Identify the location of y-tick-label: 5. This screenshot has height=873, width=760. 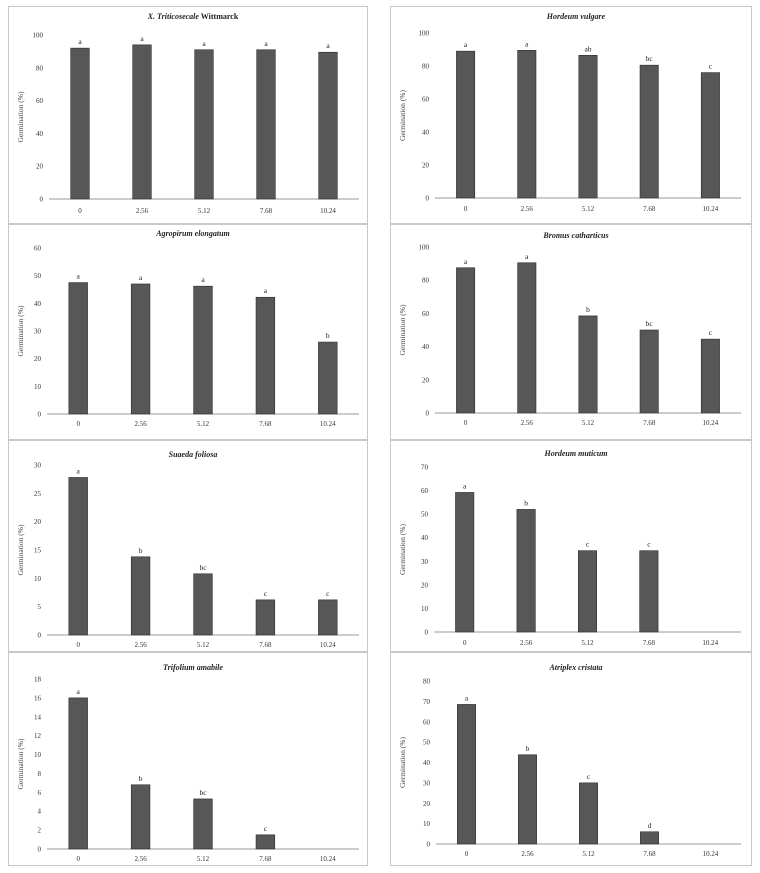
(40, 607).